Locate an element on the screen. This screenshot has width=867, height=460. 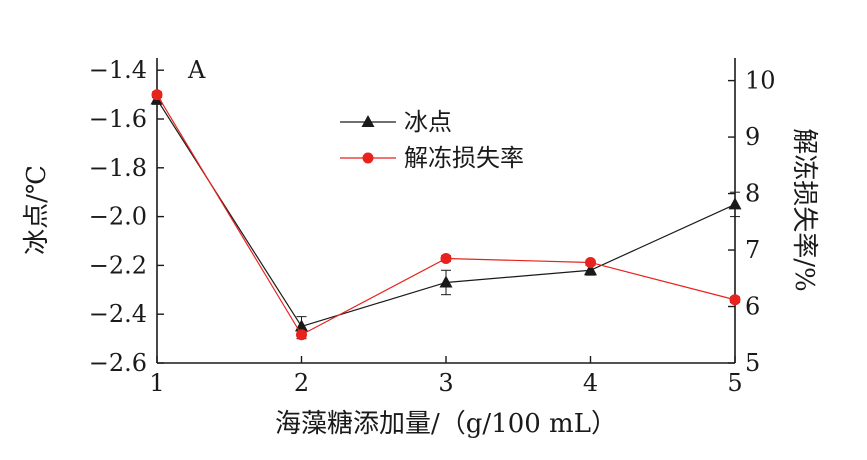
left-tick-label: −2.4 is located at coordinates (118, 314).